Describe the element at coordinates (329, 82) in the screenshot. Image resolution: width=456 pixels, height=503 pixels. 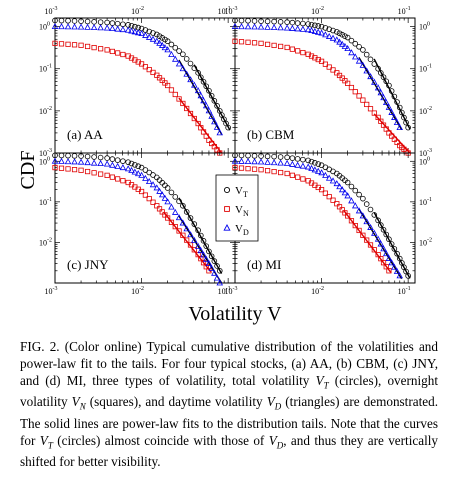
I see `chart-panel-2: 10⁻³ 10⁻² 10⁻¹ 10⁰ 10⁻³ 10⁻² 10⁻¹ (b) CBM` at that location.